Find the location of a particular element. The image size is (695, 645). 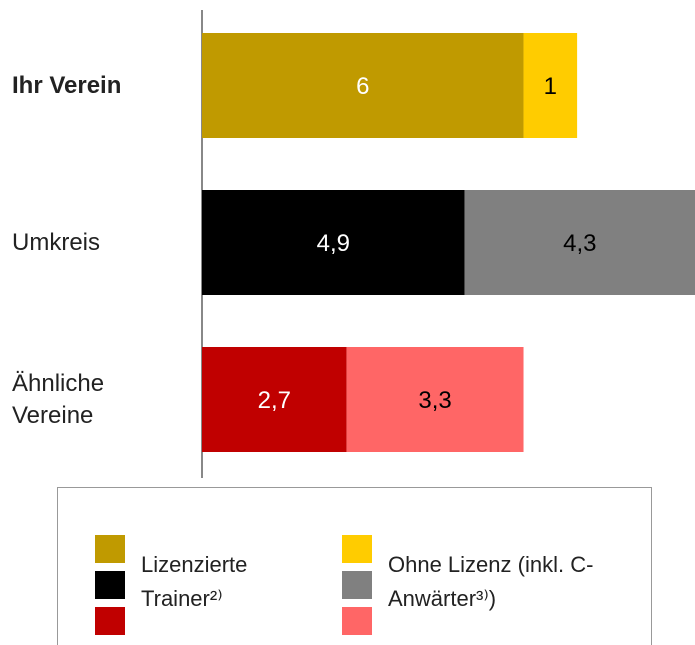

legend-label: Lizenzierte Trainer²⁾ is located at coordinates (194, 581).